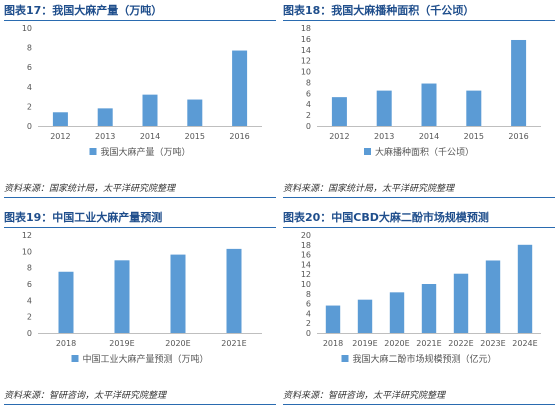  I want to click on panel-title: 图表20：中国CBD大麻二酚市场规模预测, so click(419, 218).